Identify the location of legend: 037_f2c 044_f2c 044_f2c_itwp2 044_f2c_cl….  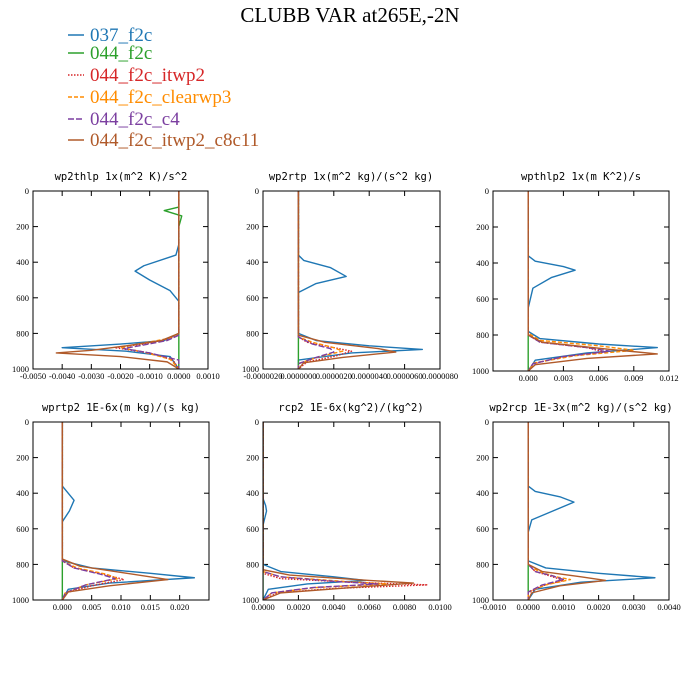
(163, 88).